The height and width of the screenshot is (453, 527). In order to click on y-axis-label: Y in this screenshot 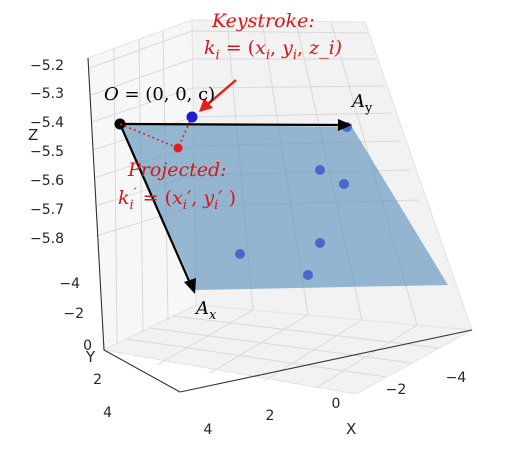, I will do `click(90, 357)`.